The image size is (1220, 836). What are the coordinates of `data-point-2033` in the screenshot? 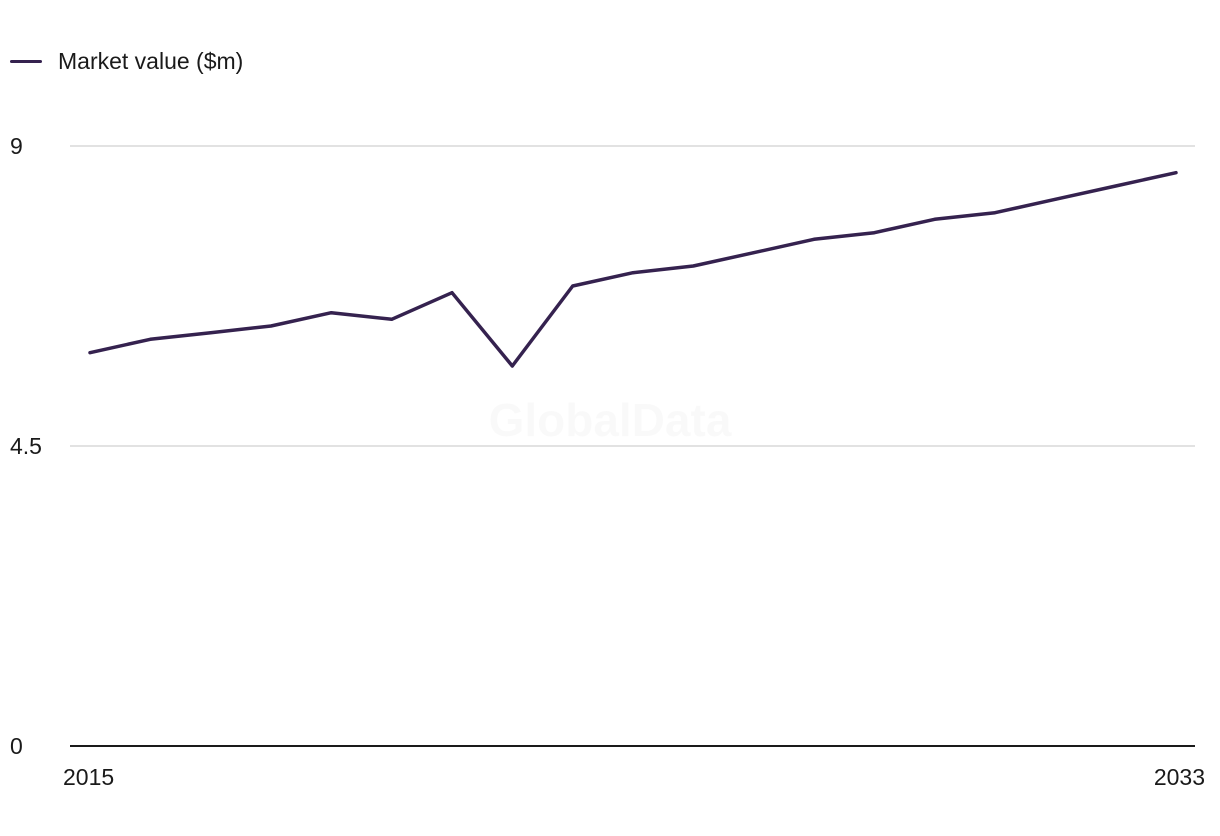 It's located at (1176, 173).